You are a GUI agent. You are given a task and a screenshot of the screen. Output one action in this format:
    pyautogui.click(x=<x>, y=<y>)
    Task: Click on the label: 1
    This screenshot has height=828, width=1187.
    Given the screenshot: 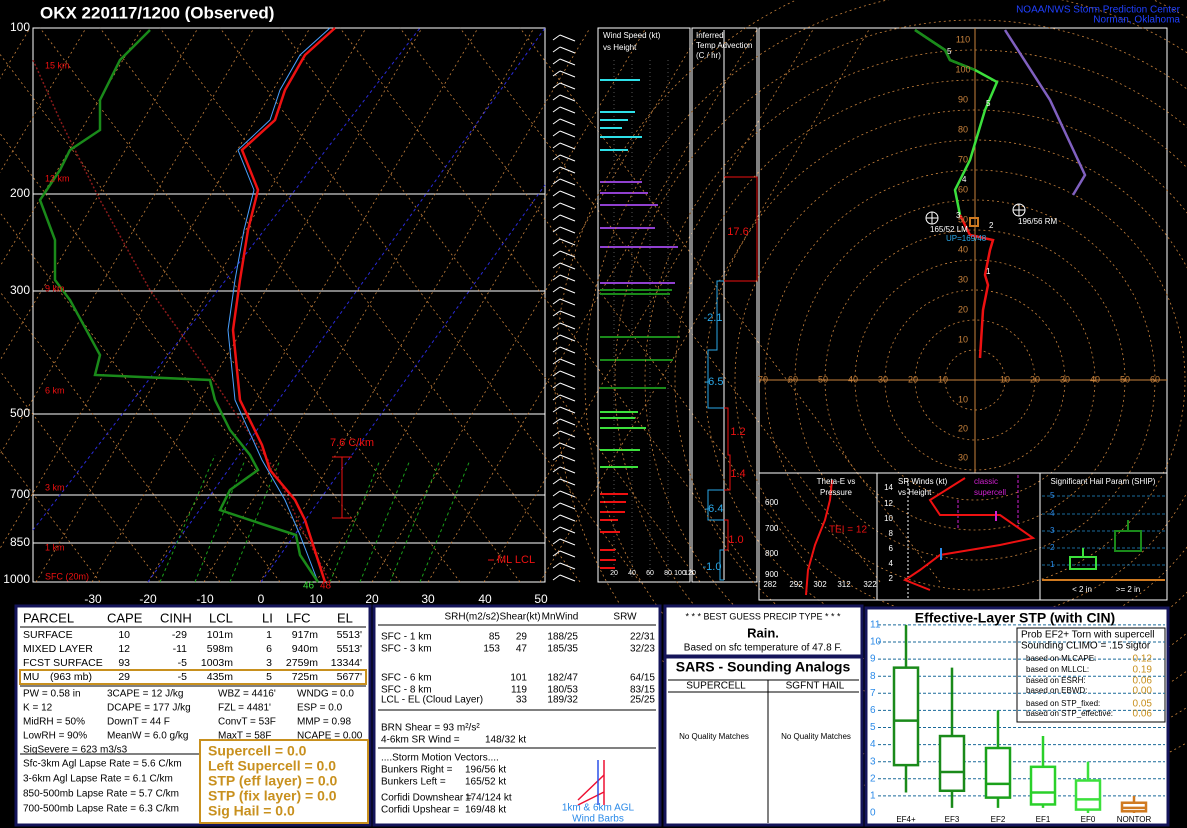 What is the action you would take?
    pyautogui.click(x=988, y=271)
    